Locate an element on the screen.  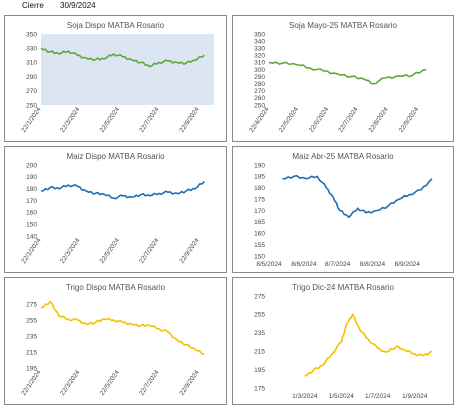
y-tick-label: 300 is located at coordinates (259, 70).